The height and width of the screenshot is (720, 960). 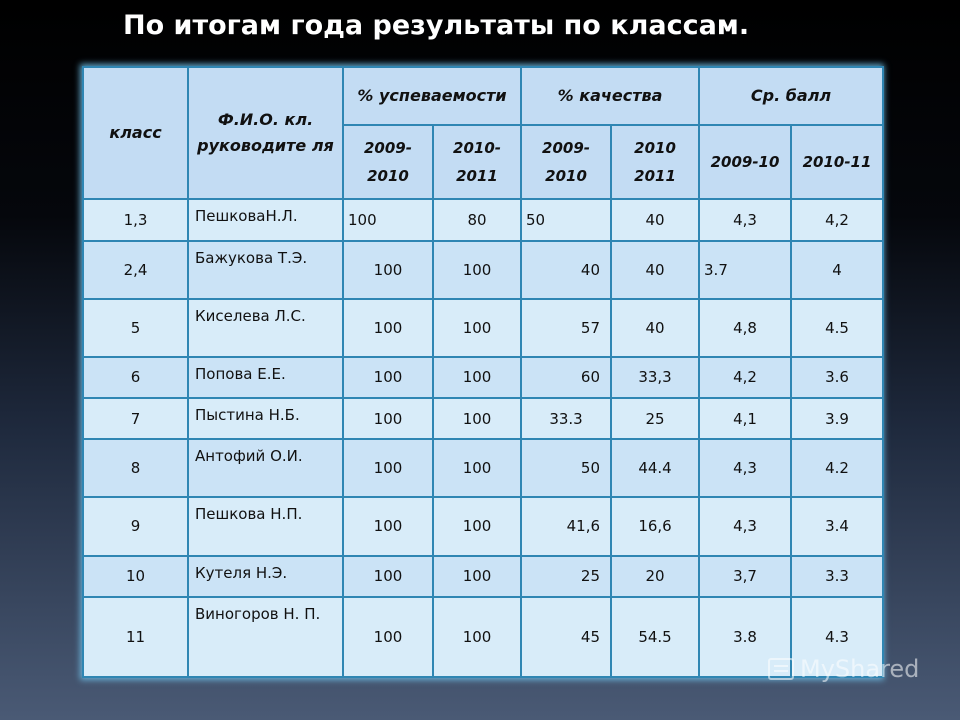 What do you see at coordinates (837, 576) in the screenshot?
I see `cell-avg-2011: 3.3` at bounding box center [837, 576].